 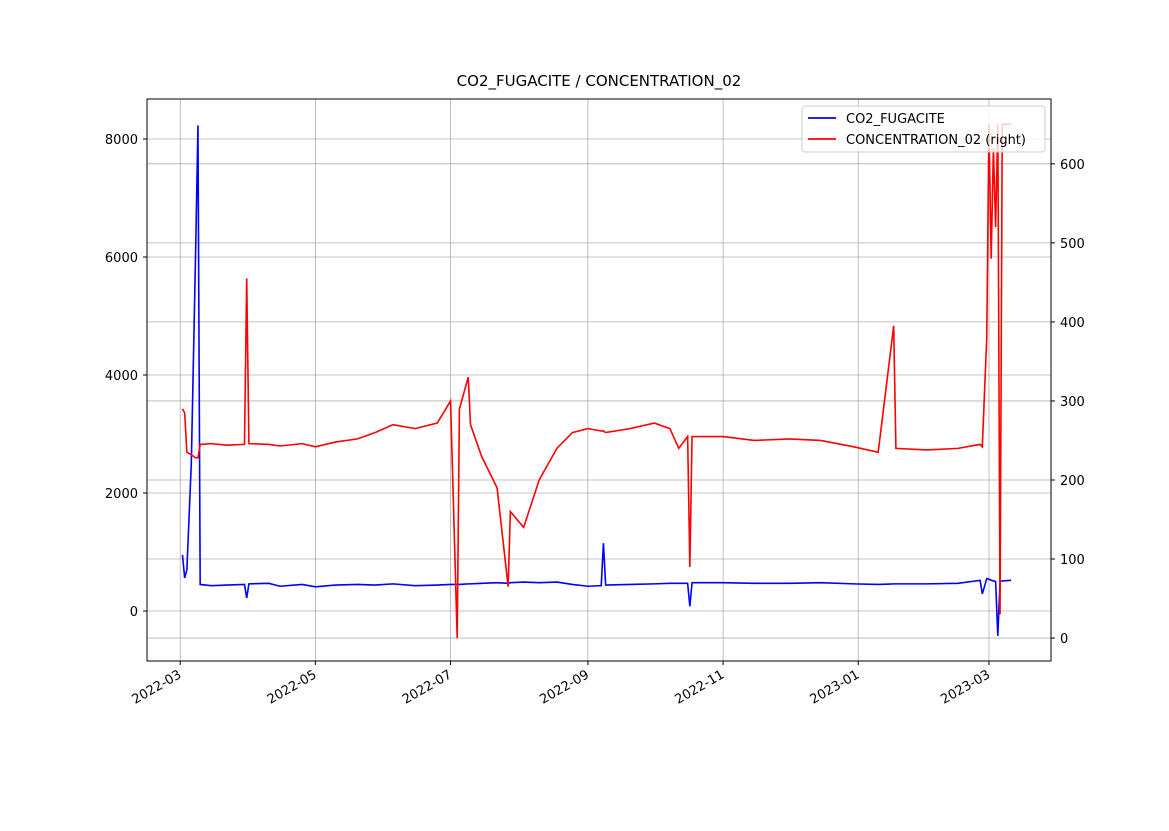 What do you see at coordinates (1072, 244) in the screenshot?
I see `y2-tick-label: 500` at bounding box center [1072, 244].